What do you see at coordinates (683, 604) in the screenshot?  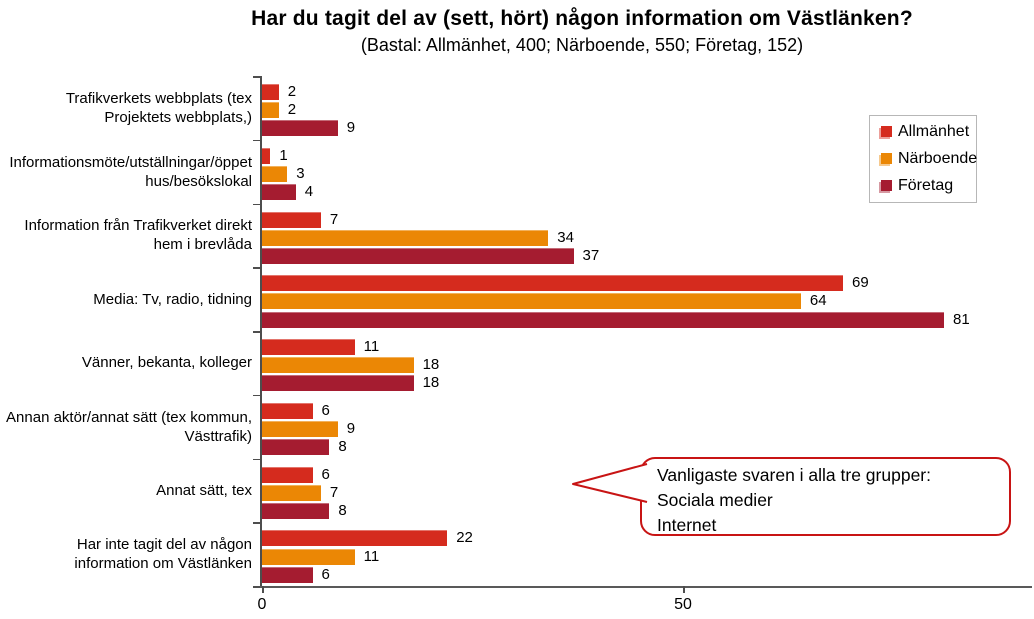 I see `x-axis-tick-label: 50` at bounding box center [683, 604].